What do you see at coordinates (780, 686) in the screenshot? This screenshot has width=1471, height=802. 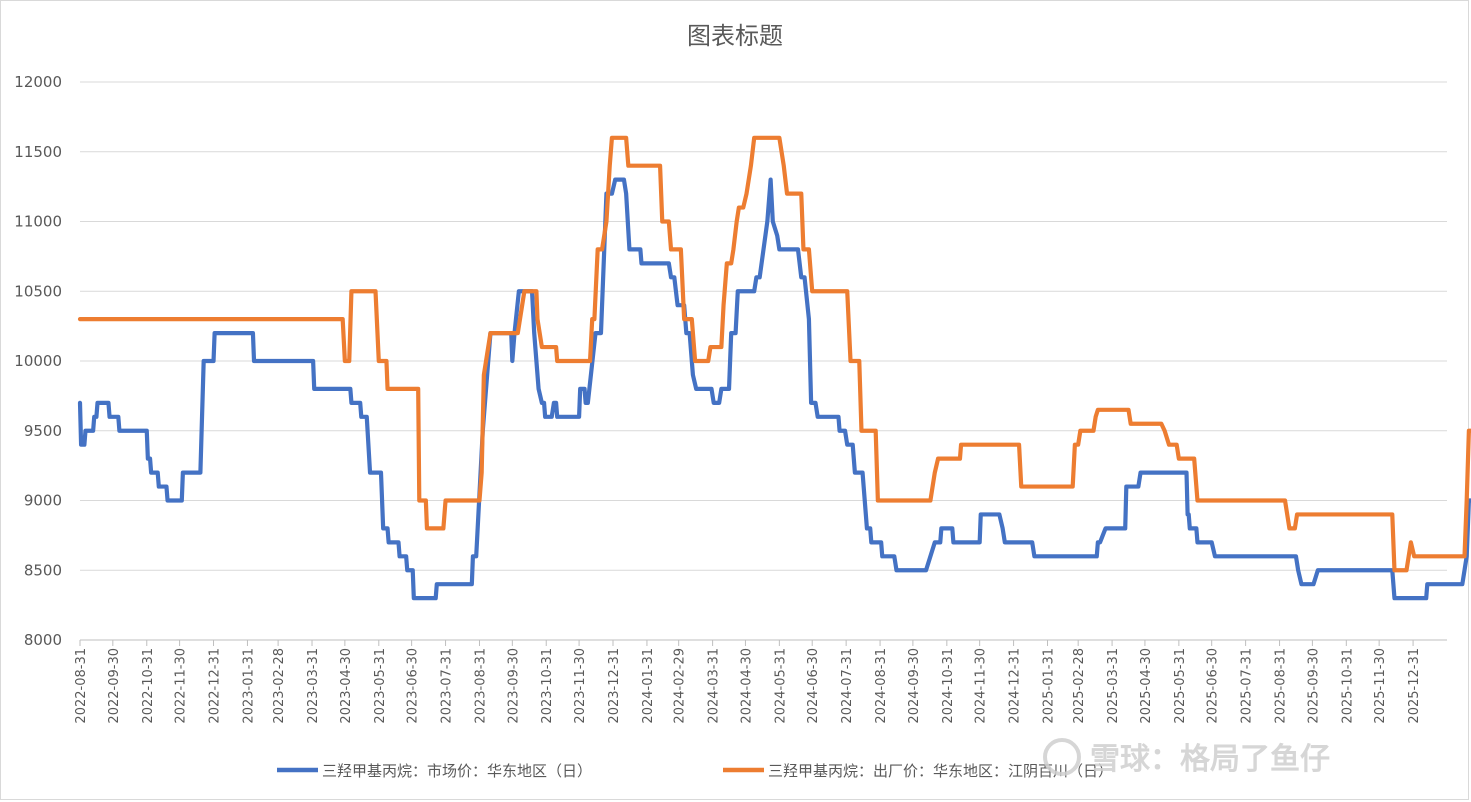 I see `x-tick-label: 2024-05-31` at bounding box center [780, 686].